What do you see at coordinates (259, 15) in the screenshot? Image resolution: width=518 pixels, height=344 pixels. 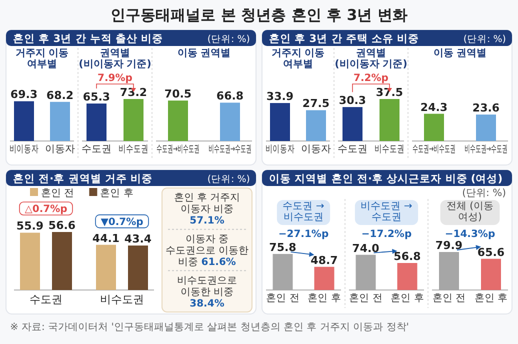 I see `text: 인구동태패널로 본 청년층 혼인 후 3년 변화` at bounding box center [259, 15].